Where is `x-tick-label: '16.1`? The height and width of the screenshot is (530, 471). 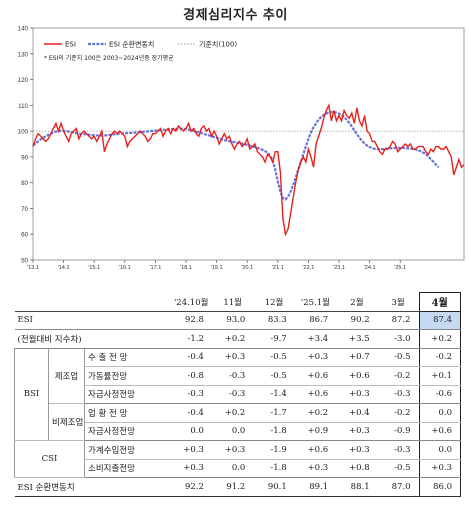
x-tick-label: '16.1 is located at coordinates (125, 267).